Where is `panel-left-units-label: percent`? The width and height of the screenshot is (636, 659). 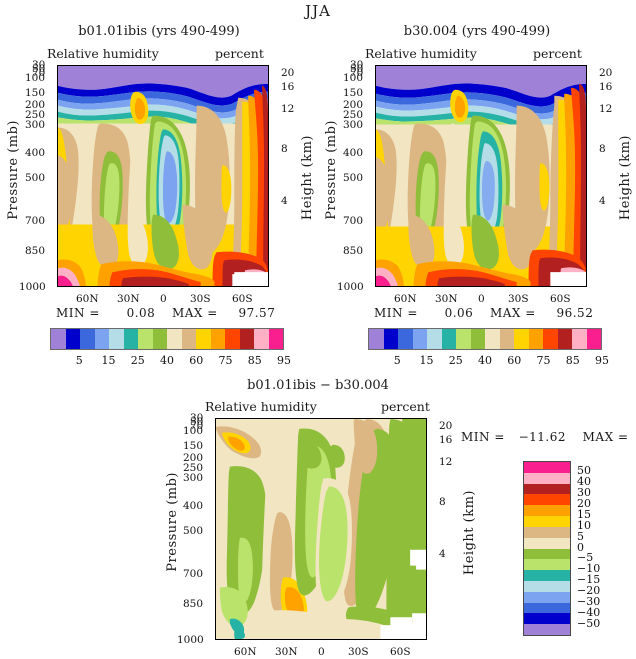 panel-left-units-label: percent is located at coordinates (239, 53).